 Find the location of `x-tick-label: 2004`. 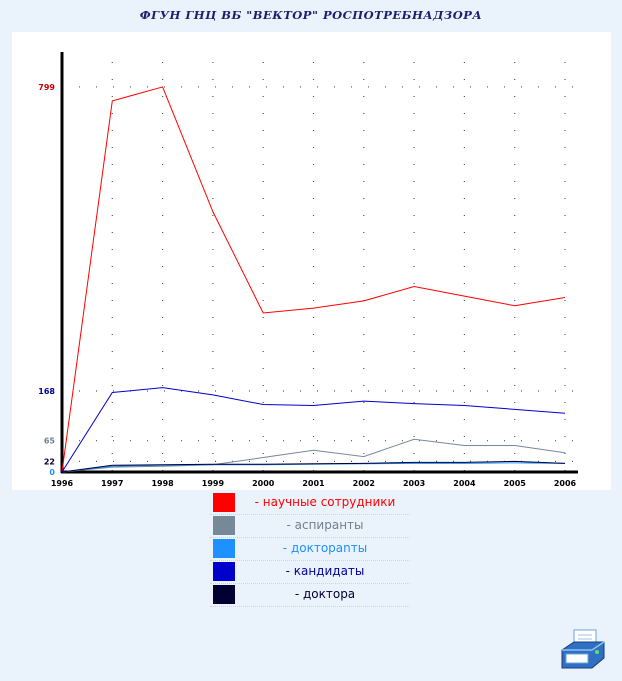

x-tick-label: 2004 is located at coordinates (464, 483).